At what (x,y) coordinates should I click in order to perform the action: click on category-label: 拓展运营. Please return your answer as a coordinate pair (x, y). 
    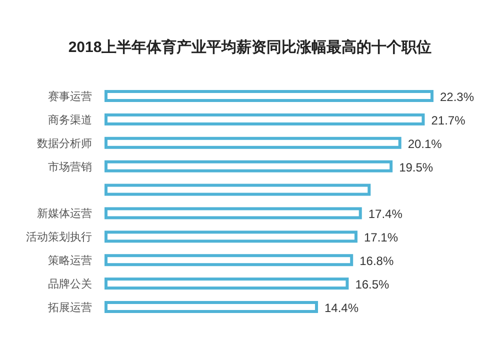
    Looking at the image, I should click on (70, 308).